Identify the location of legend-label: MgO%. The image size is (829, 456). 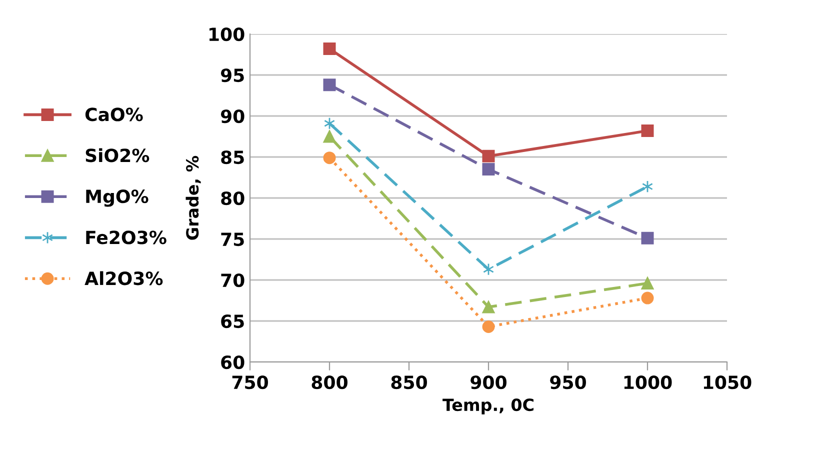
(117, 198).